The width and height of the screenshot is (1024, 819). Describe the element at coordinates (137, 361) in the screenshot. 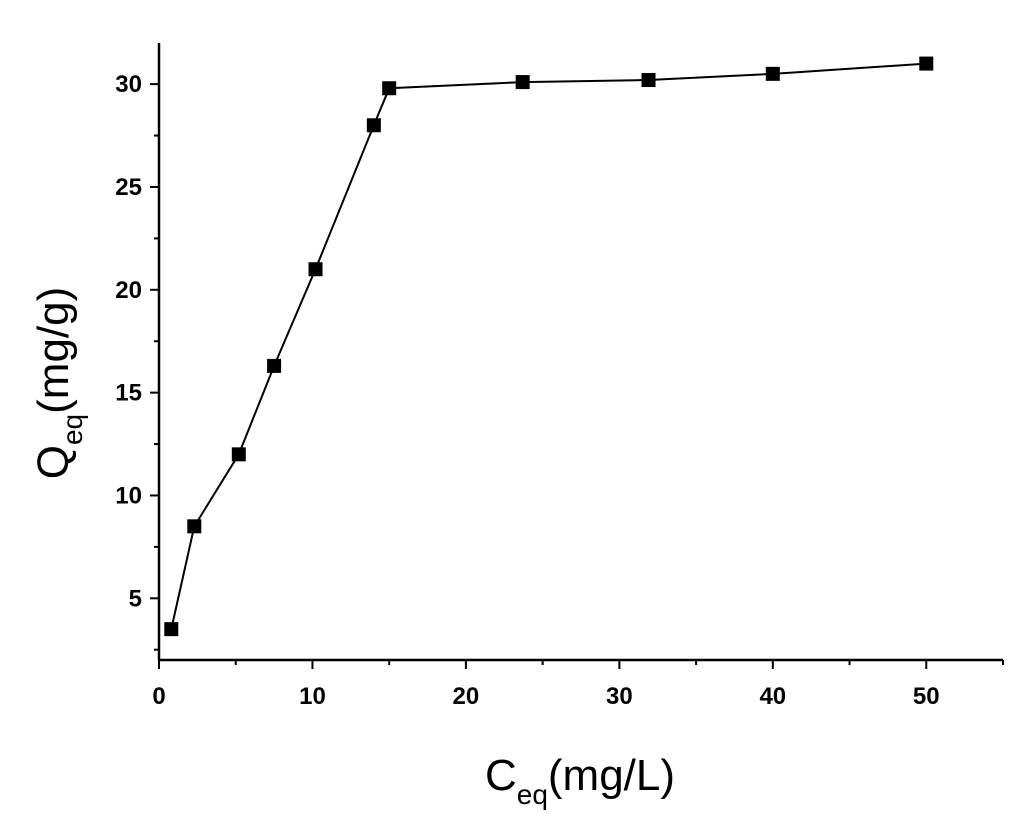

I see `y-ticks: 5 10 15 20 25 30` at that location.